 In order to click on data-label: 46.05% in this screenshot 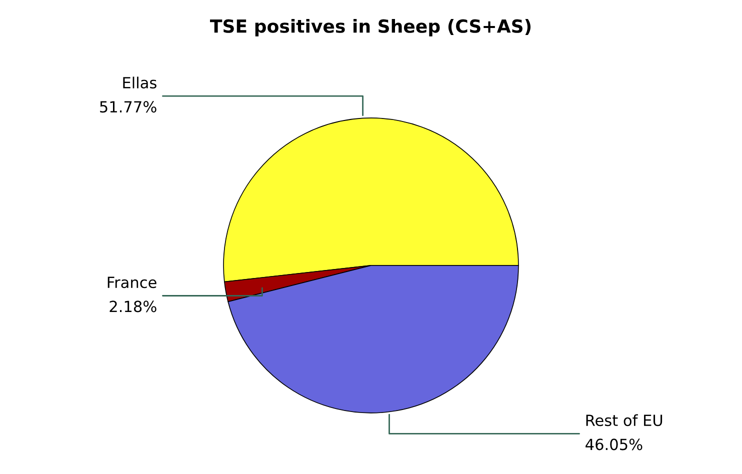, I will do `click(614, 444)`.